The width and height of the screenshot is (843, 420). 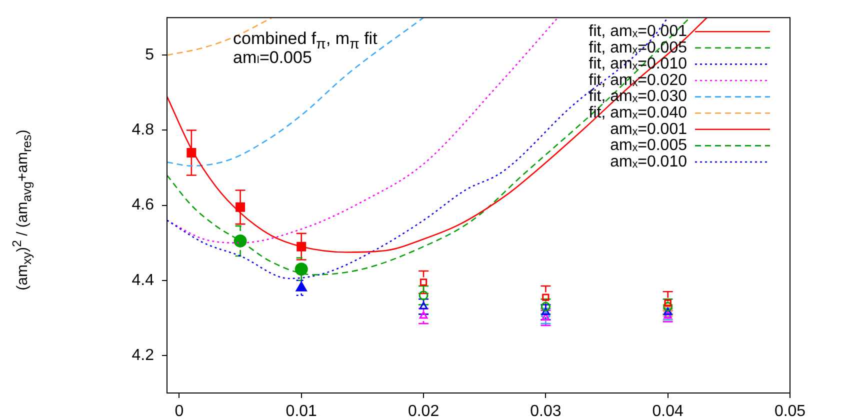 What do you see at coordinates (649, 145) in the screenshot?
I see `legend-label: amₓ=0.005` at bounding box center [649, 145].